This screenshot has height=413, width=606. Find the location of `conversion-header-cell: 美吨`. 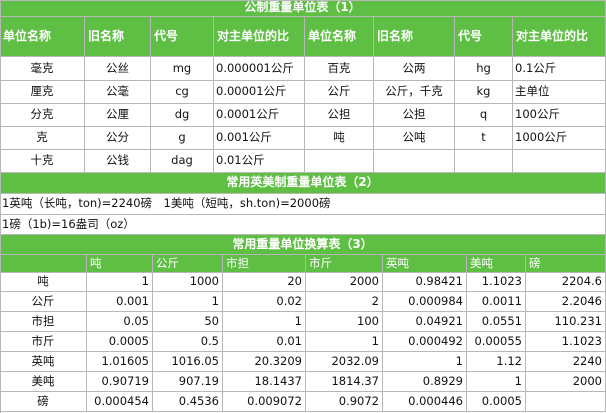

conversion-header-cell: 美吨 is located at coordinates (496, 264).